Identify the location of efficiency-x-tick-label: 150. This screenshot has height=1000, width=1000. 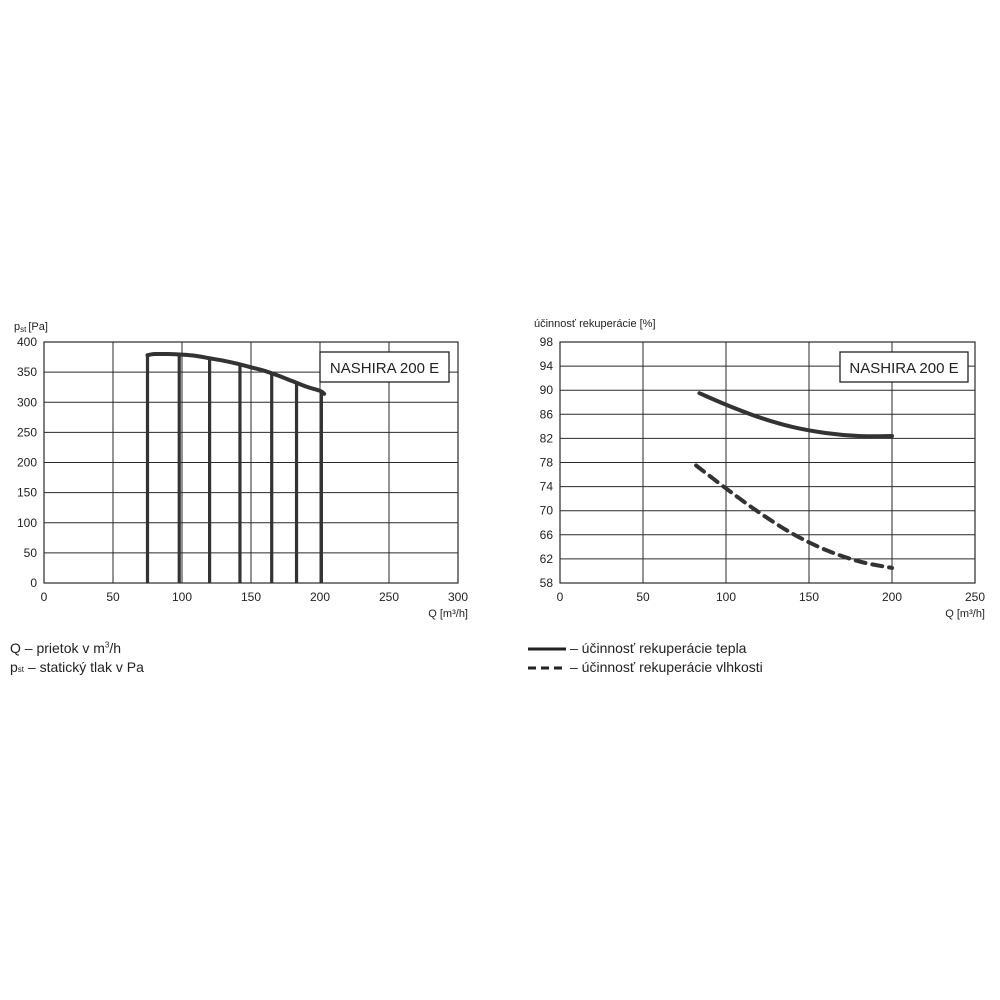
(809, 597).